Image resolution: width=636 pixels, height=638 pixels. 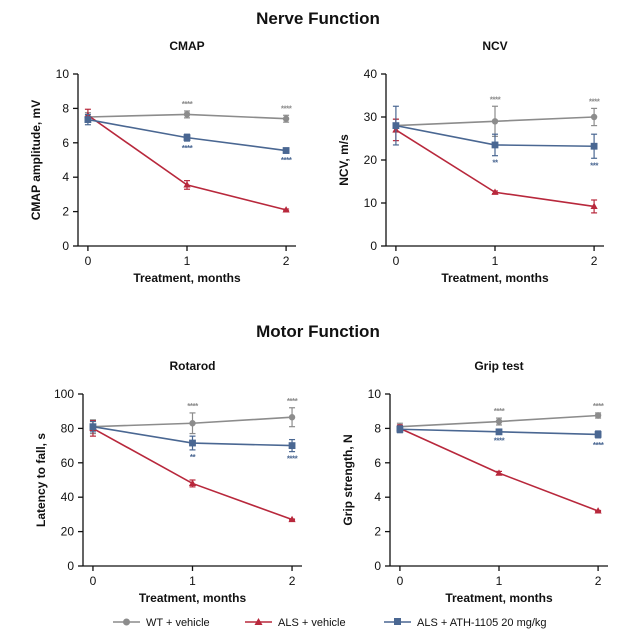 What do you see at coordinates (193, 366) in the screenshot?
I see `panel-title-rotarod: Rotarod` at bounding box center [193, 366].